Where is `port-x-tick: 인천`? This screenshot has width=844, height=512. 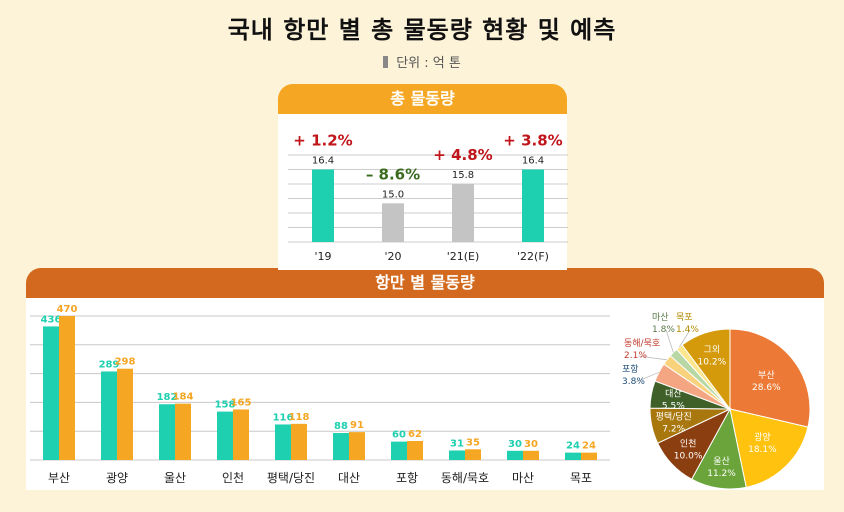
port-x-tick: 인천 is located at coordinates (233, 477).